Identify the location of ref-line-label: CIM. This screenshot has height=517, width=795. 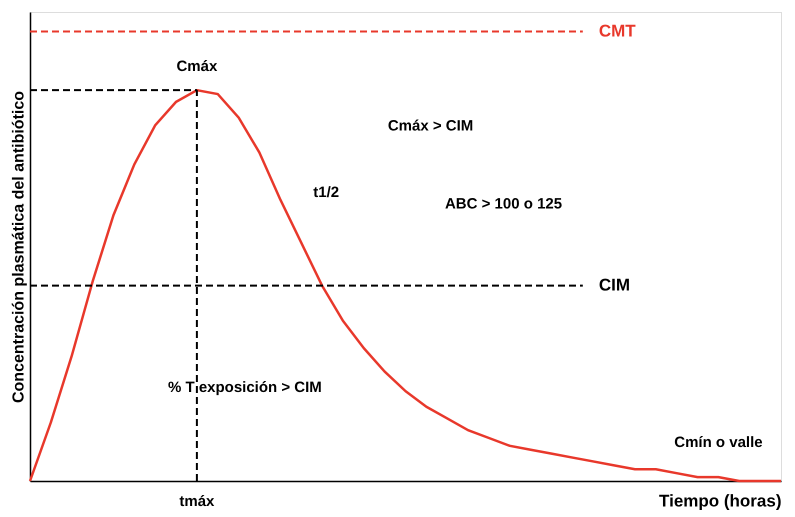
(614, 285).